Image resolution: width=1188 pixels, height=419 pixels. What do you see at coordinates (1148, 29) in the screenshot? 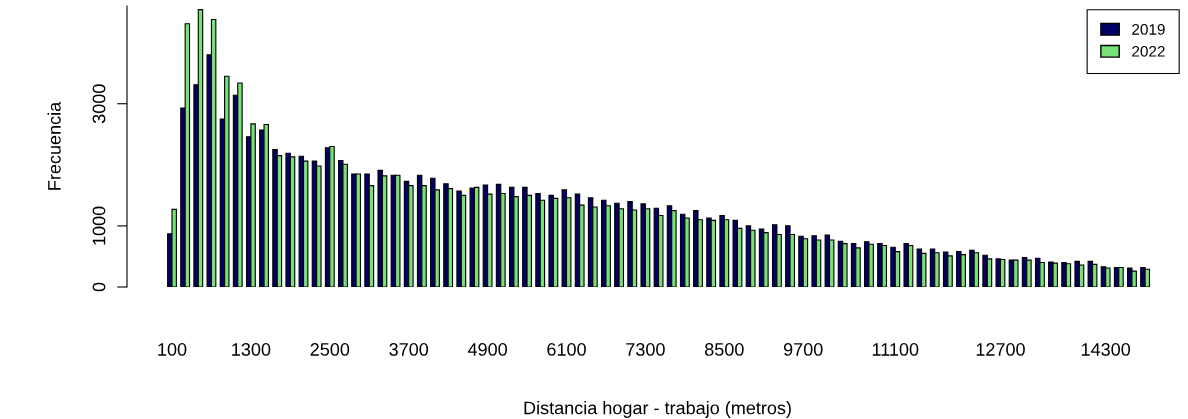
I see `legend-label: 2019` at bounding box center [1148, 29].